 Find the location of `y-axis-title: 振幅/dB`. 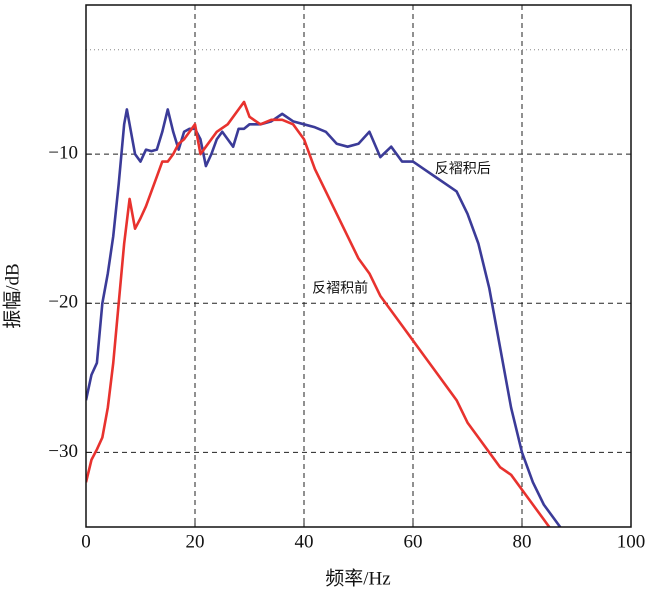

y-axis-title: 振幅/dB is located at coordinates (12, 295).